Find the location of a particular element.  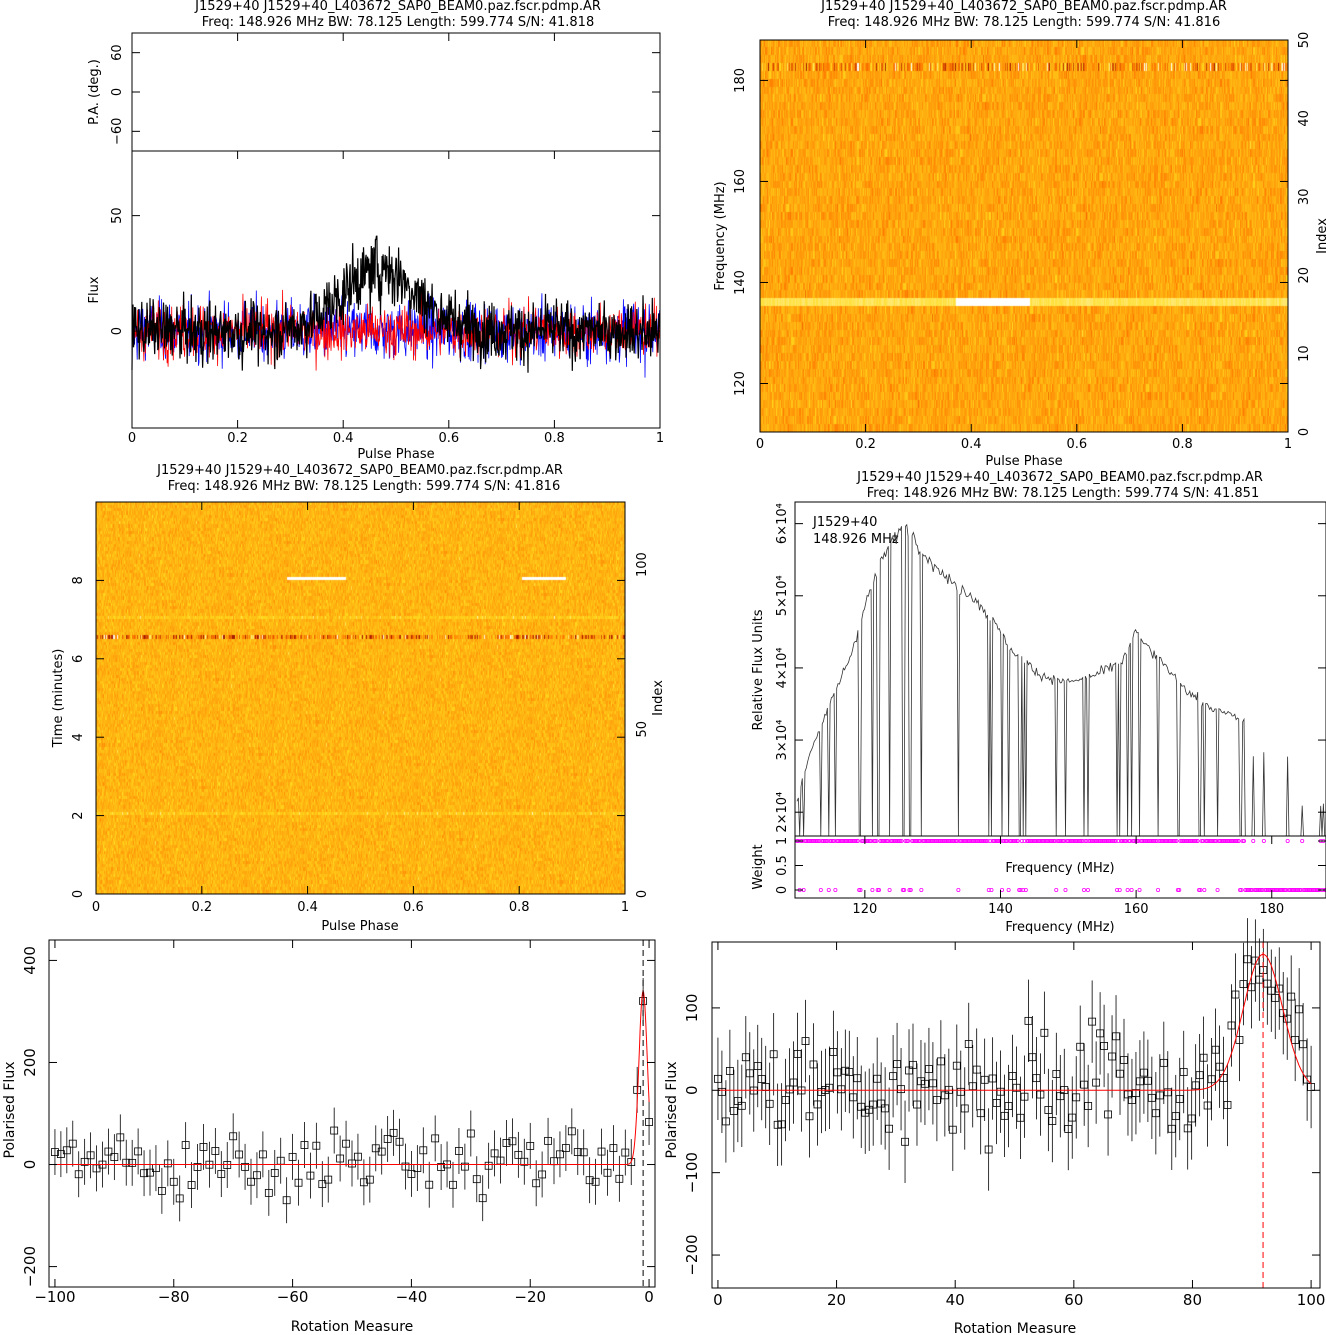

pa-ylabel: P.A. (deg.) is located at coordinates (94, 92).